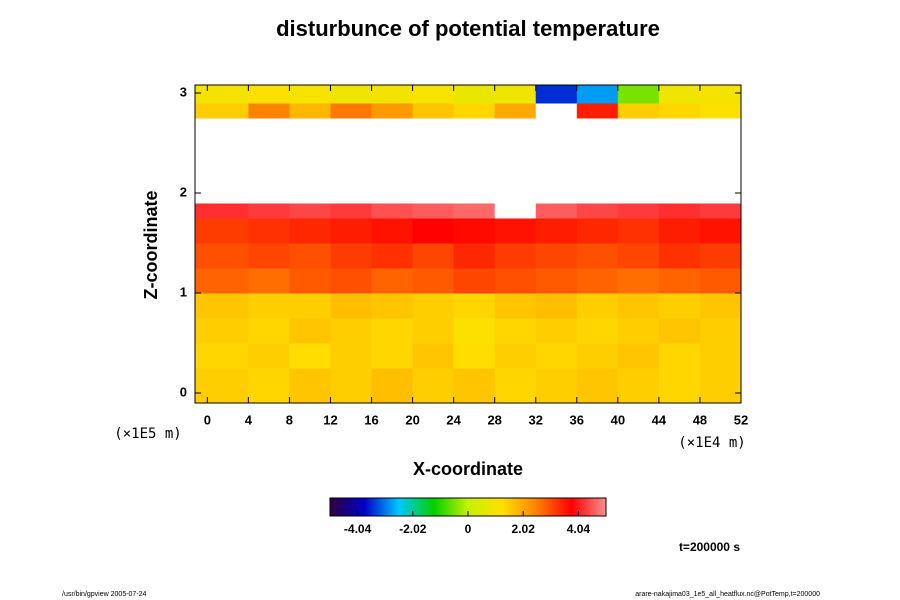  I want to click on x-tick-label: 36, so click(577, 419).